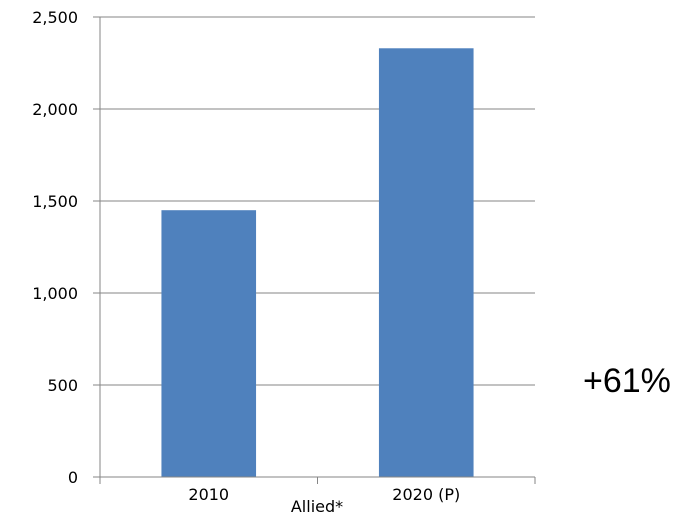  What do you see at coordinates (62, 385) in the screenshot?
I see `y-tick-label: 500` at bounding box center [62, 385].